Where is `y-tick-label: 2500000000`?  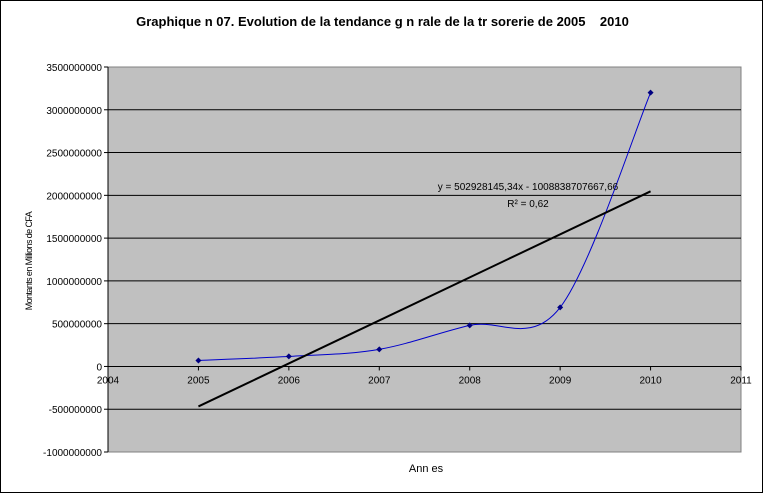
y-tick-label: 2500000000 is located at coordinates (74, 154).